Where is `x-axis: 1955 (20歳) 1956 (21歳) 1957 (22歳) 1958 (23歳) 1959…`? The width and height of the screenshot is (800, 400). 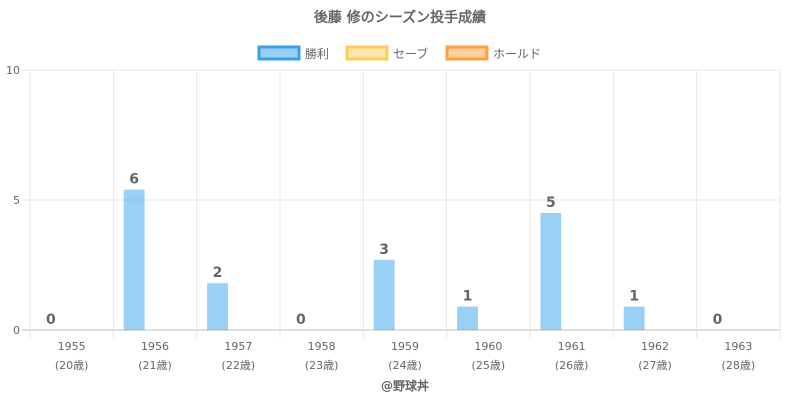 x-axis: 1955 (20歳) 1956 (21歳) 1957 (22歳) 1958 (23歳) 1959… is located at coordinates (405, 356).